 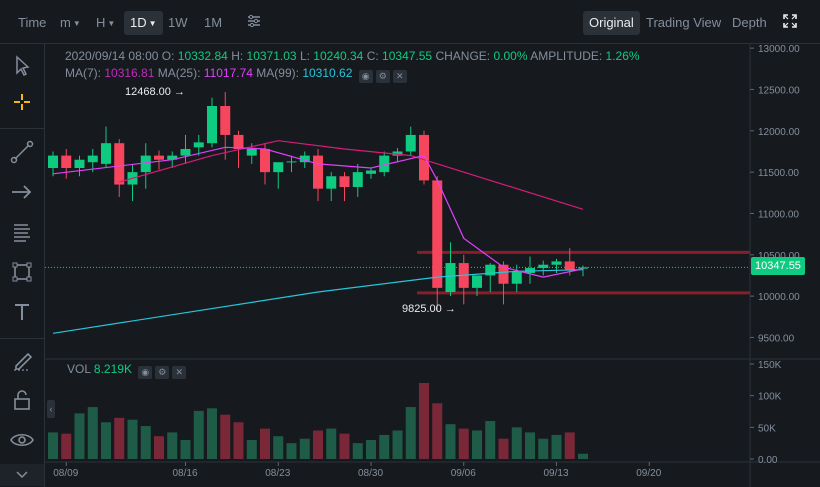 I want to click on volume-tick-label: 50K, so click(x=767, y=428).